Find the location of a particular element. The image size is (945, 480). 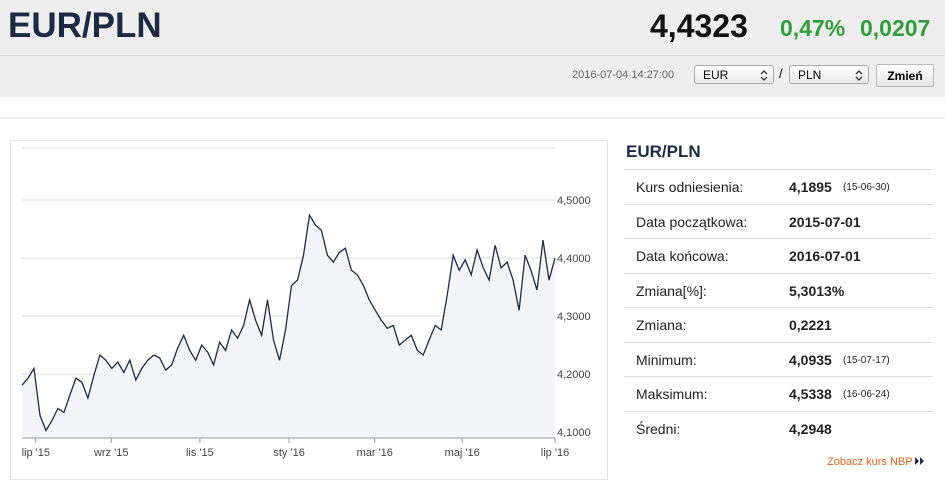

x-tick-label: wrz '15 is located at coordinates (111, 453).